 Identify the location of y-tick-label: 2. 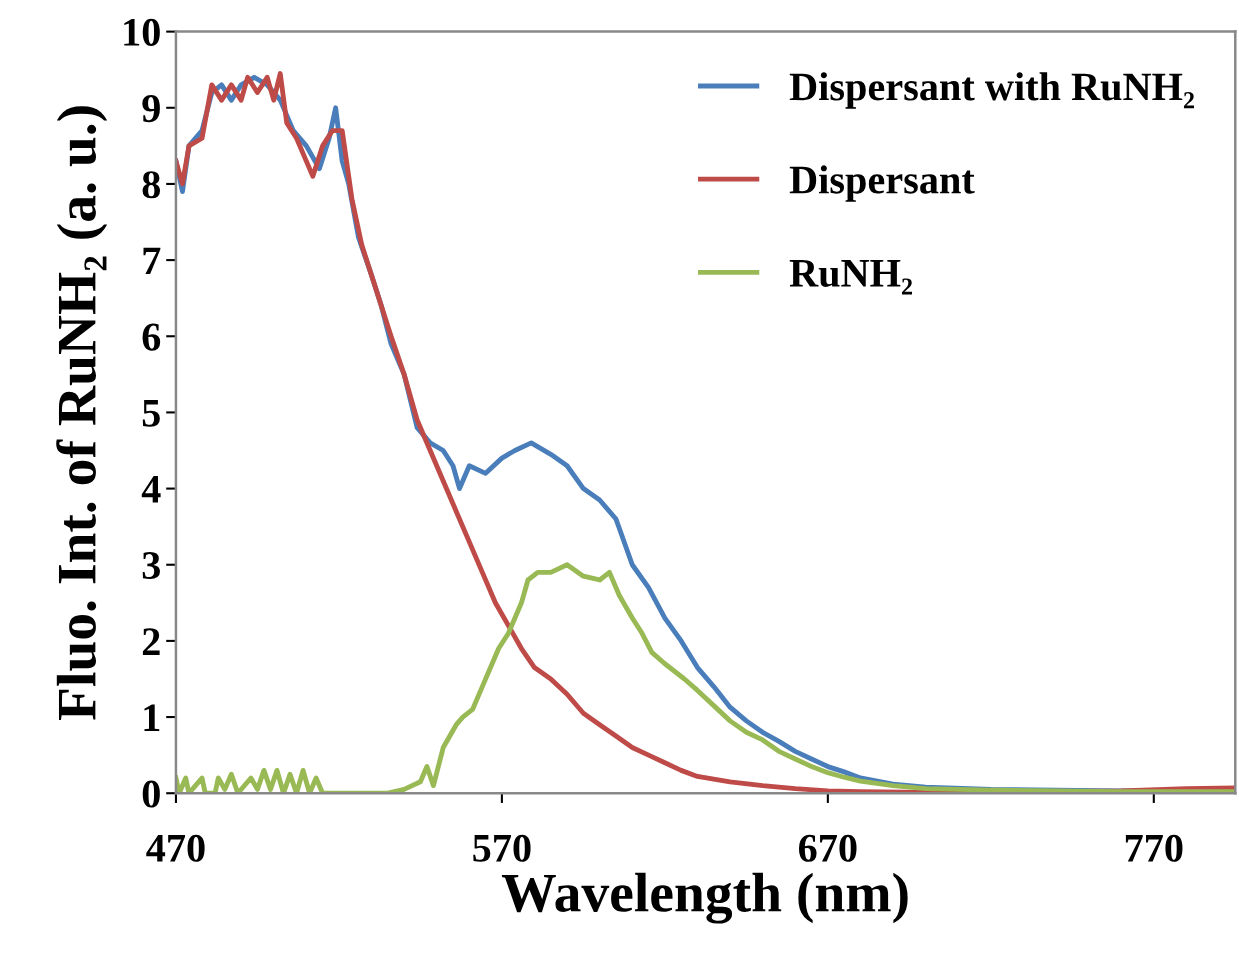
(151, 641).